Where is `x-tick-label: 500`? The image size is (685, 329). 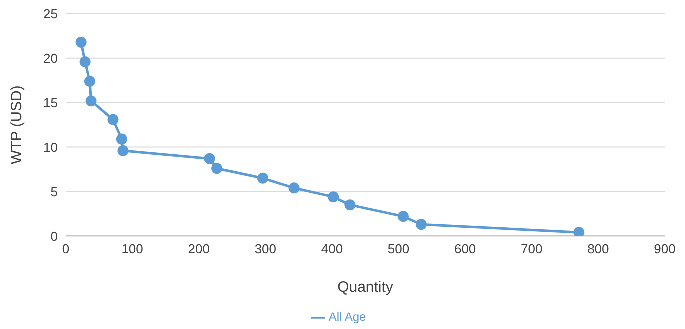 x-tick-label: 500 is located at coordinates (399, 248).